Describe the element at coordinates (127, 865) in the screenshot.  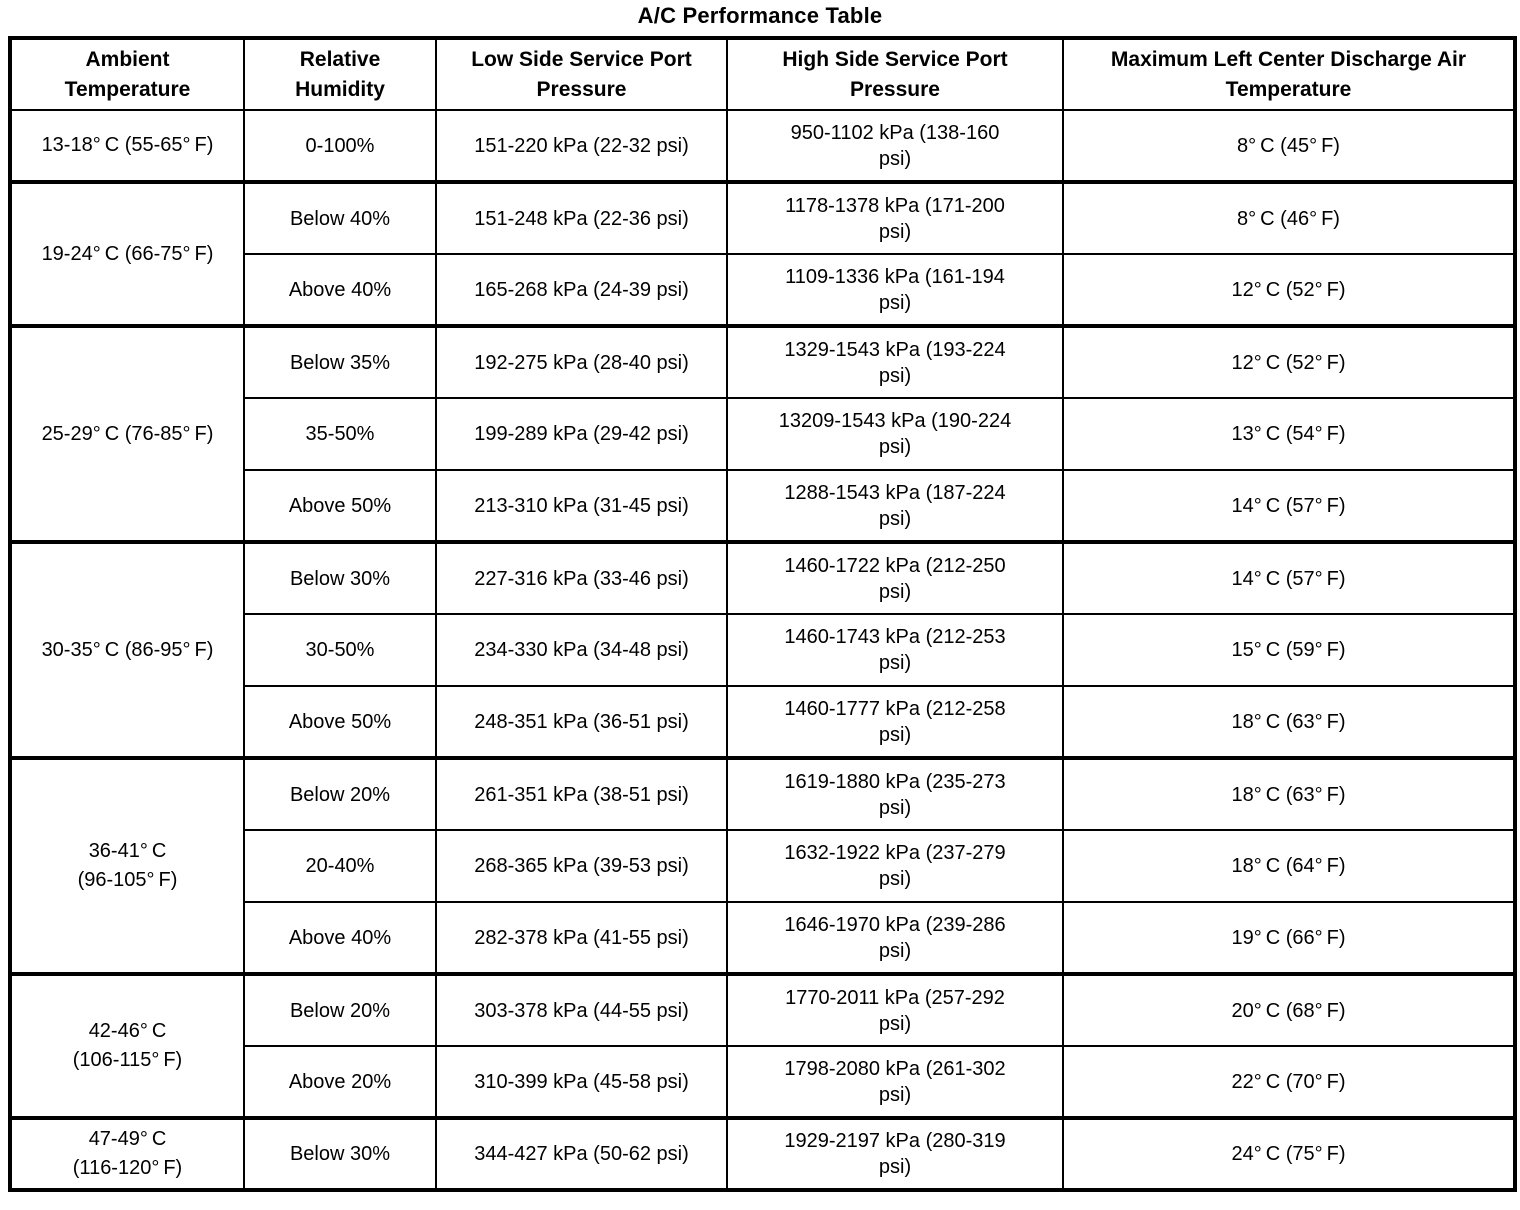
I see `ambient-temp-cell: 36-41° C (96-105° F)` at that location.